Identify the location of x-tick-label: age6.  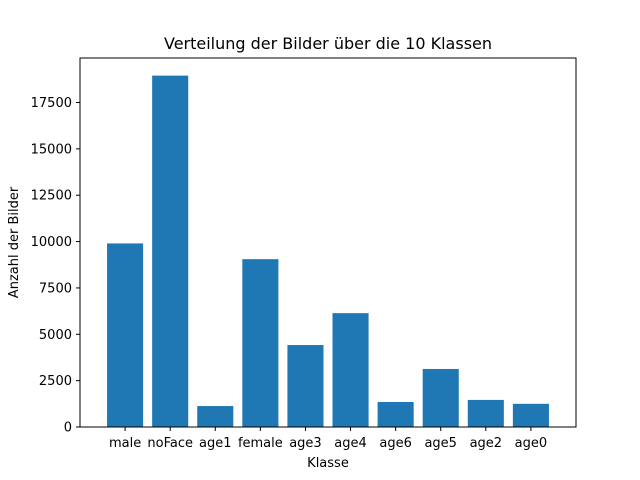
(395, 443).